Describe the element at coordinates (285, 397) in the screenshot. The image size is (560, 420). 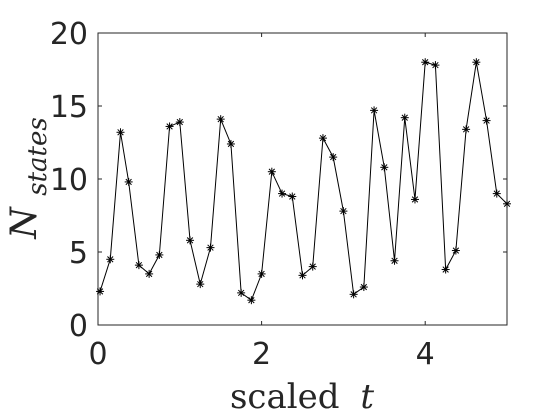
I see `x-axis-title-text: scaled` at that location.